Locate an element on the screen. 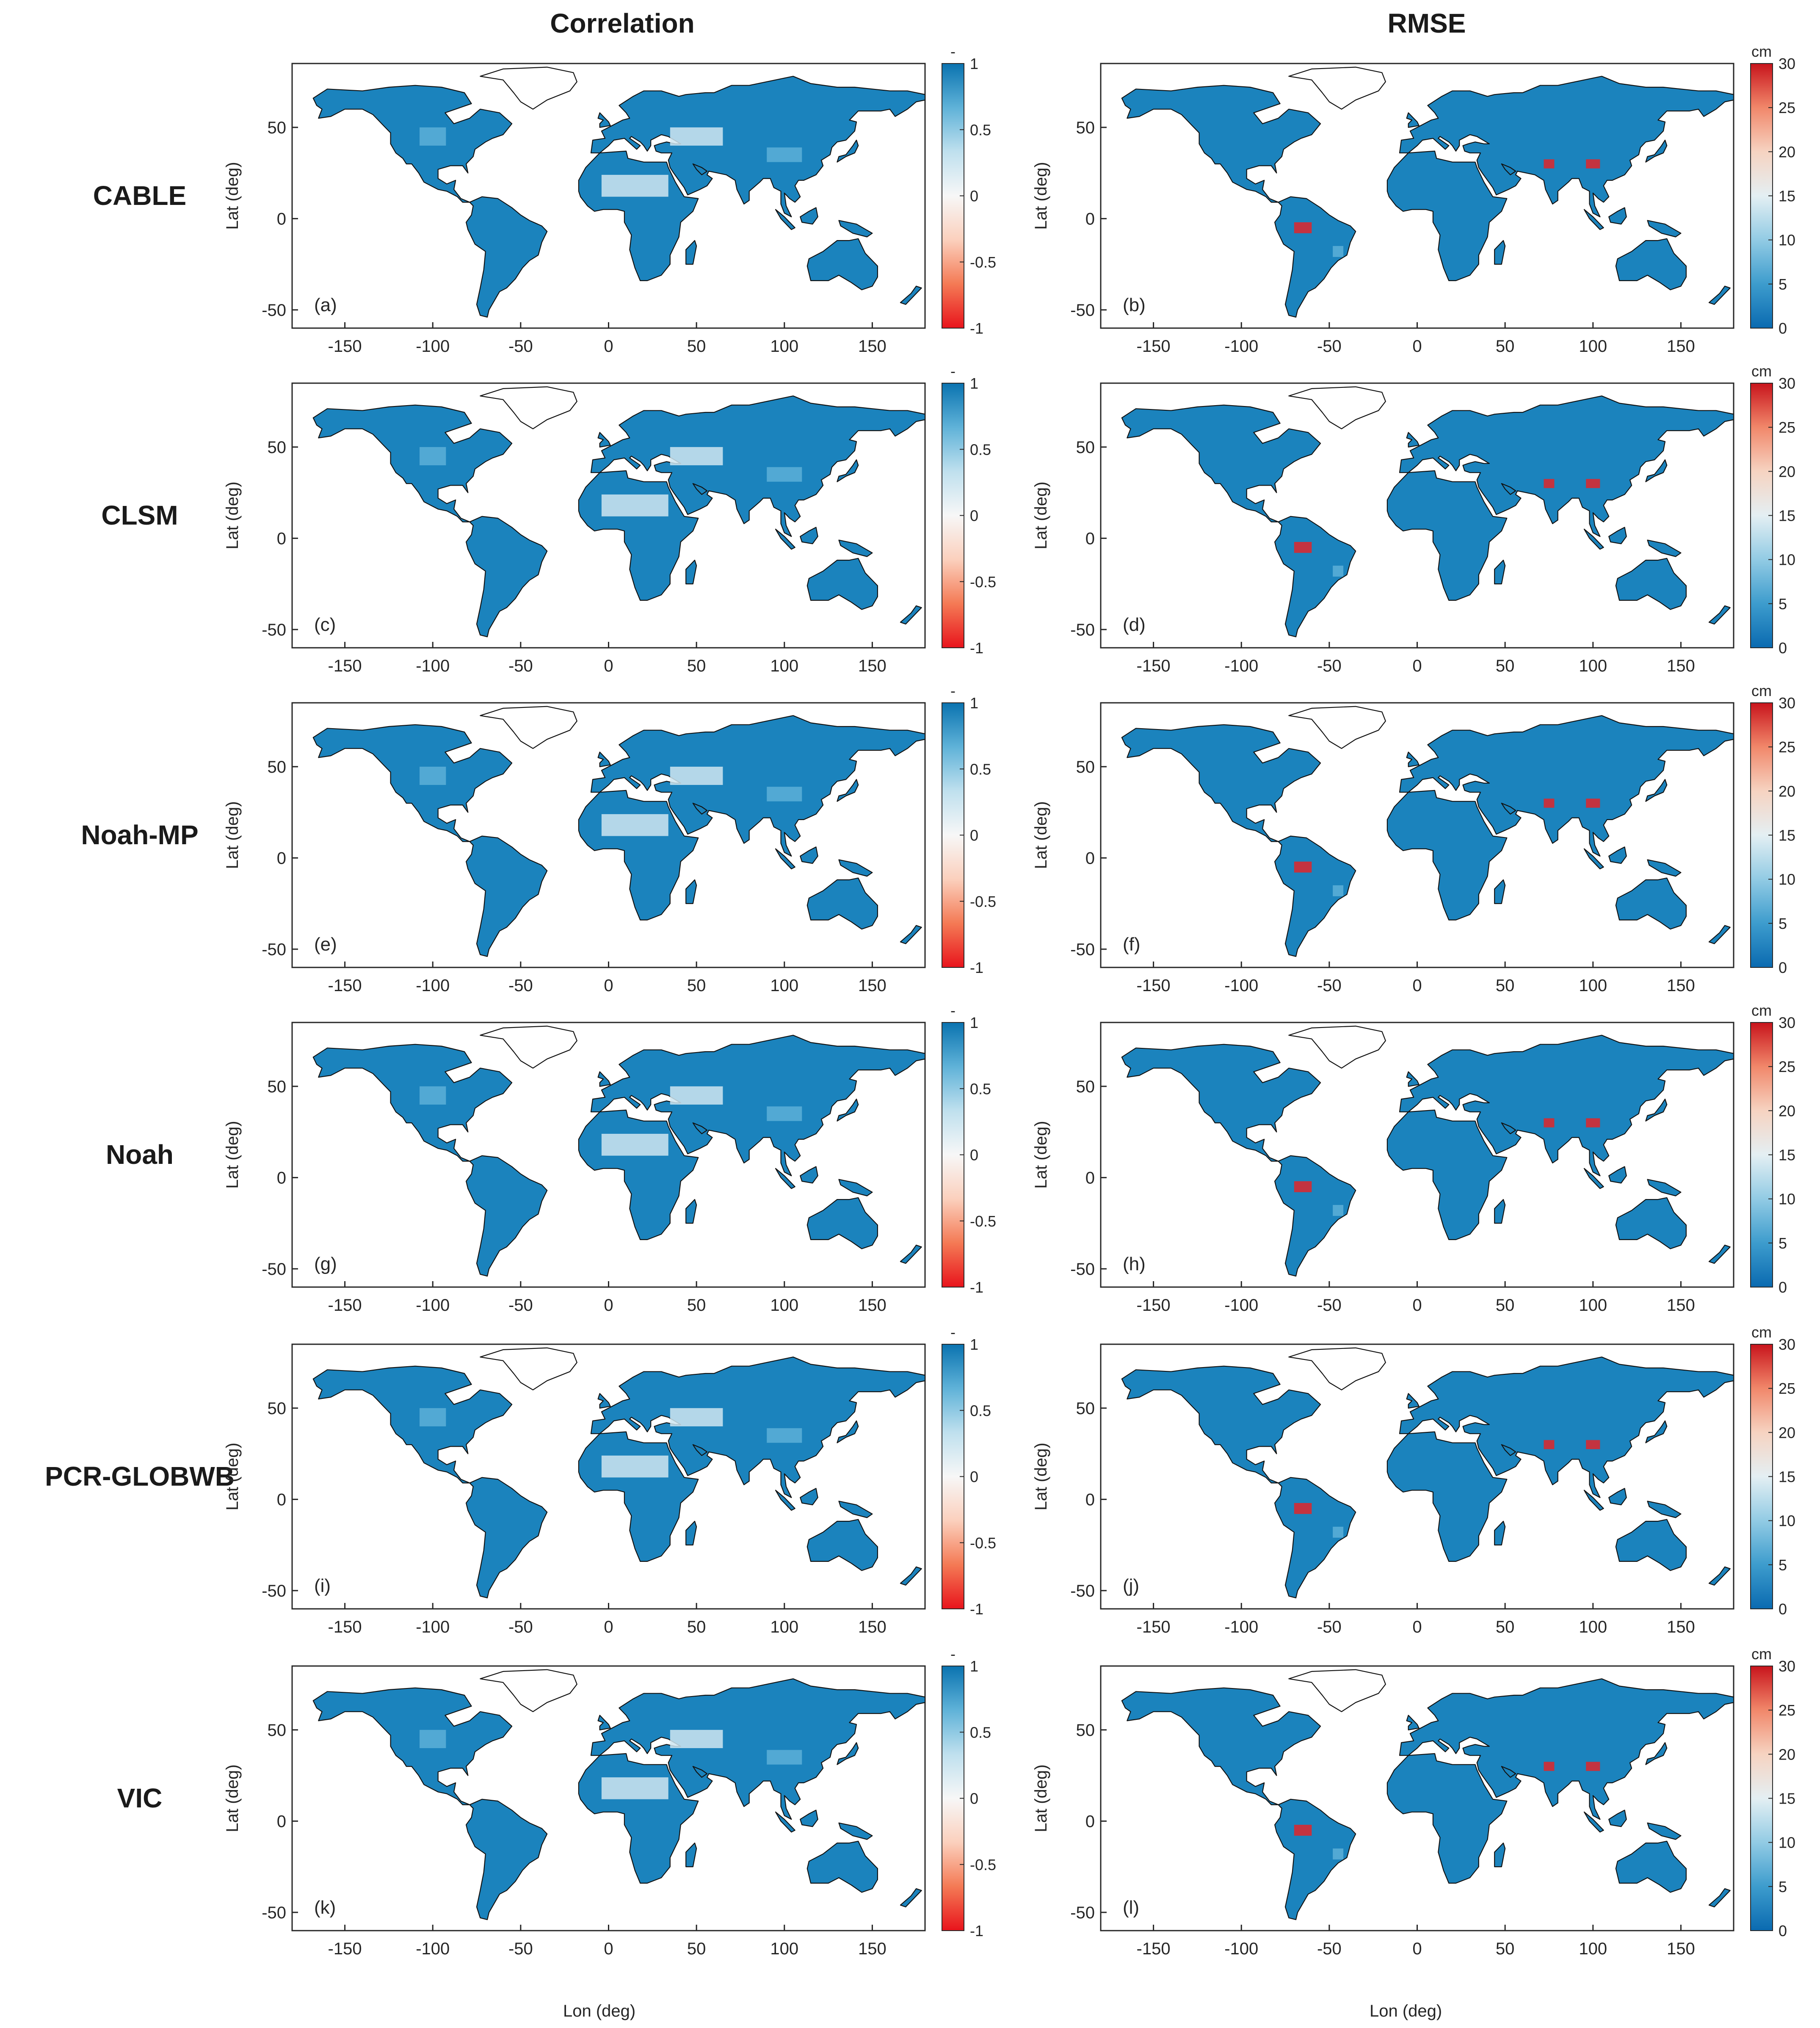  landmass-japan is located at coordinates (1657, 470).